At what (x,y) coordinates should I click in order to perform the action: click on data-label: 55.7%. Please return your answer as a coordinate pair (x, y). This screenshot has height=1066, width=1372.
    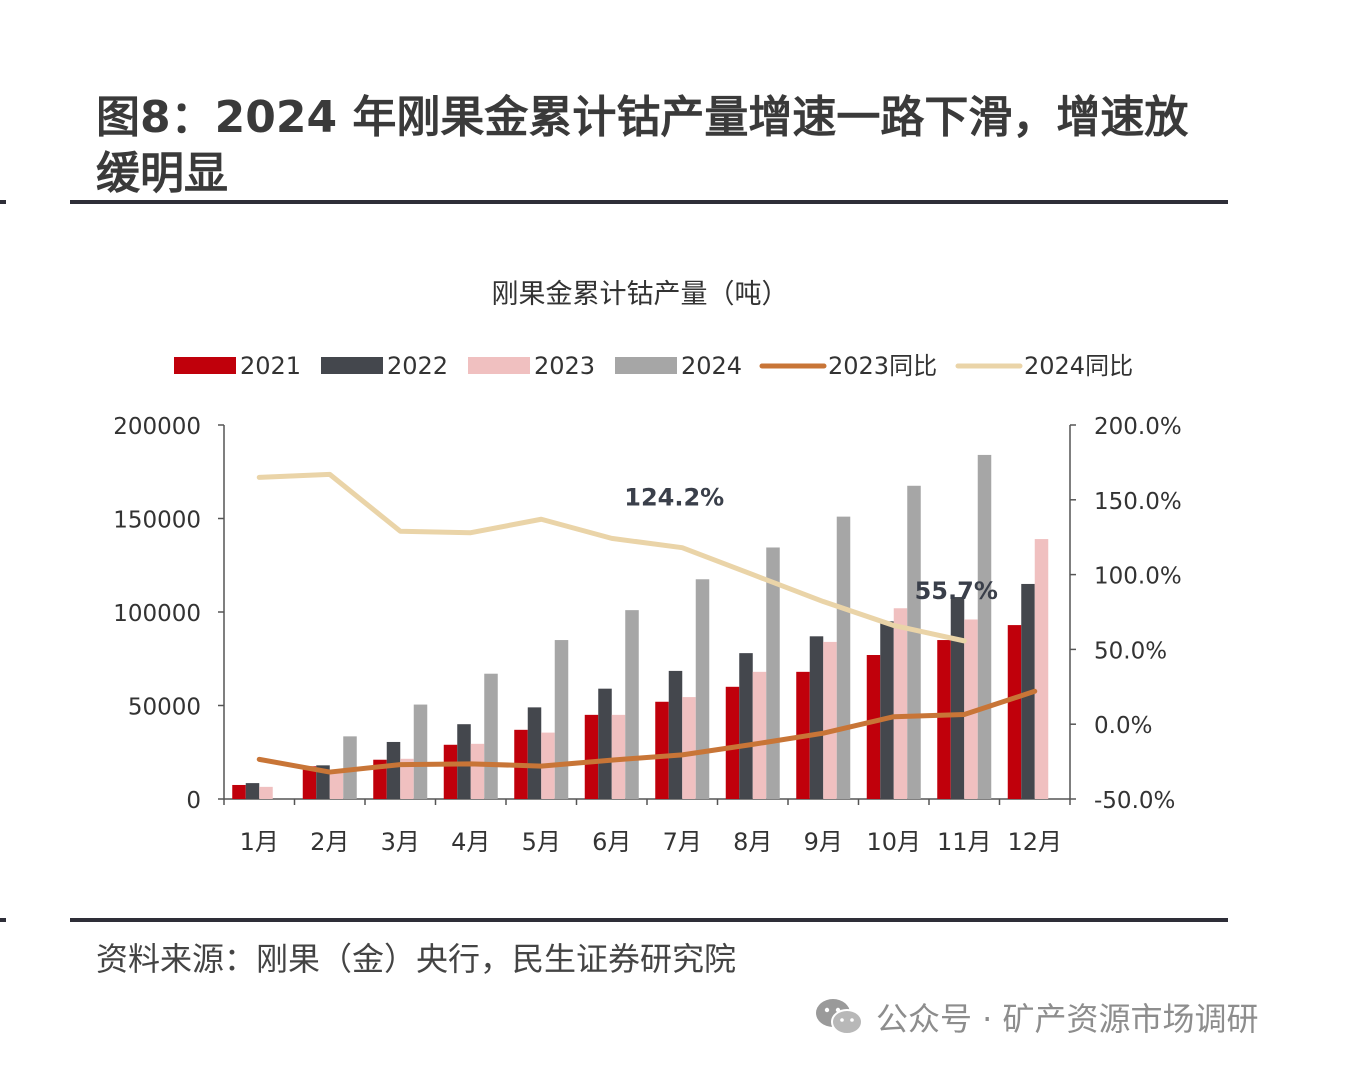
    Looking at the image, I should click on (956, 591).